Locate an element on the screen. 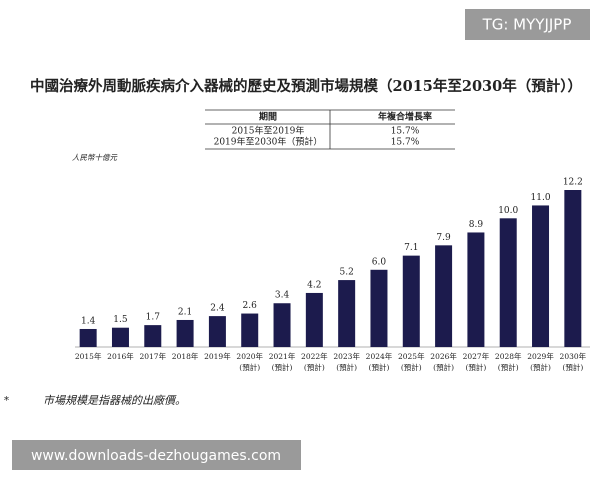 This screenshot has width=600, height=480. x-tick-label: 2022年(預計) is located at coordinates (314, 361).